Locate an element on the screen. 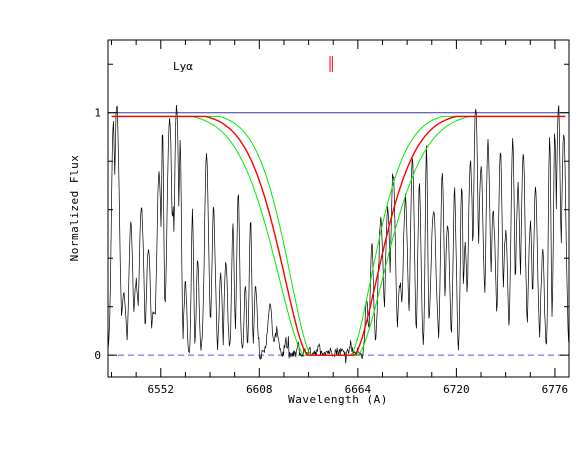  x-axis-label: Wavelength (A) is located at coordinates (338, 399).